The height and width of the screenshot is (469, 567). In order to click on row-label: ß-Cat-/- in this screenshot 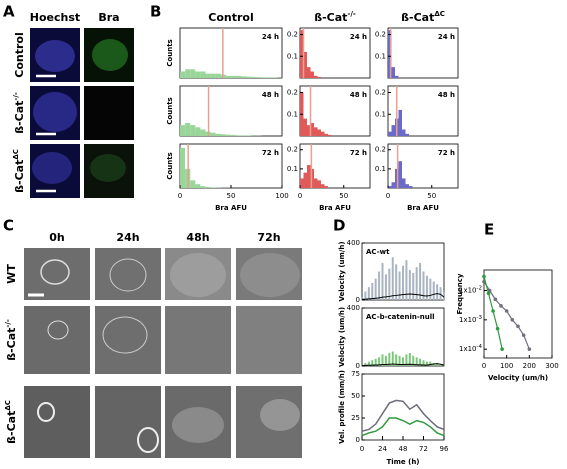, I will do `click(19, 113)`.